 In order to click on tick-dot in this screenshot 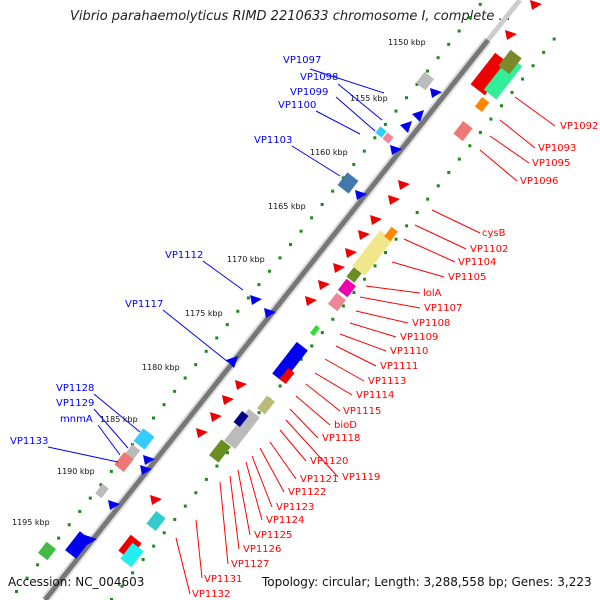, I will do `click(69, 525)`.